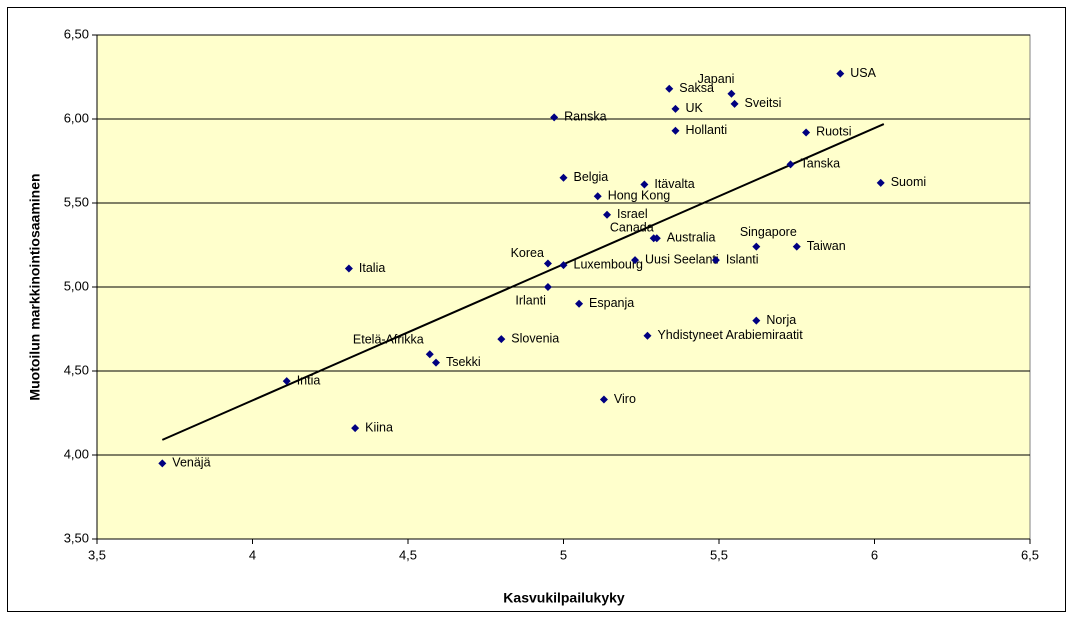 Image resolution: width=1073 pixels, height=619 pixels. I want to click on point-label: Saksa, so click(696, 88).